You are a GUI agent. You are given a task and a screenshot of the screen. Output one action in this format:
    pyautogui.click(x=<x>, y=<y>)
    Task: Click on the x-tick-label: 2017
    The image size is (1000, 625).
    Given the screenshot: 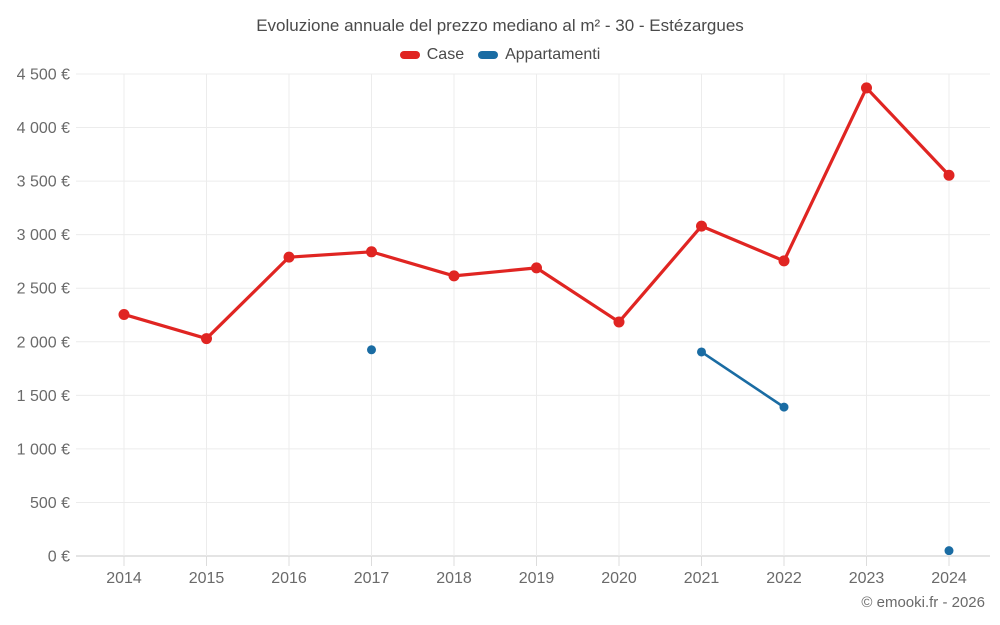 What is the action you would take?
    pyautogui.click(x=372, y=578)
    